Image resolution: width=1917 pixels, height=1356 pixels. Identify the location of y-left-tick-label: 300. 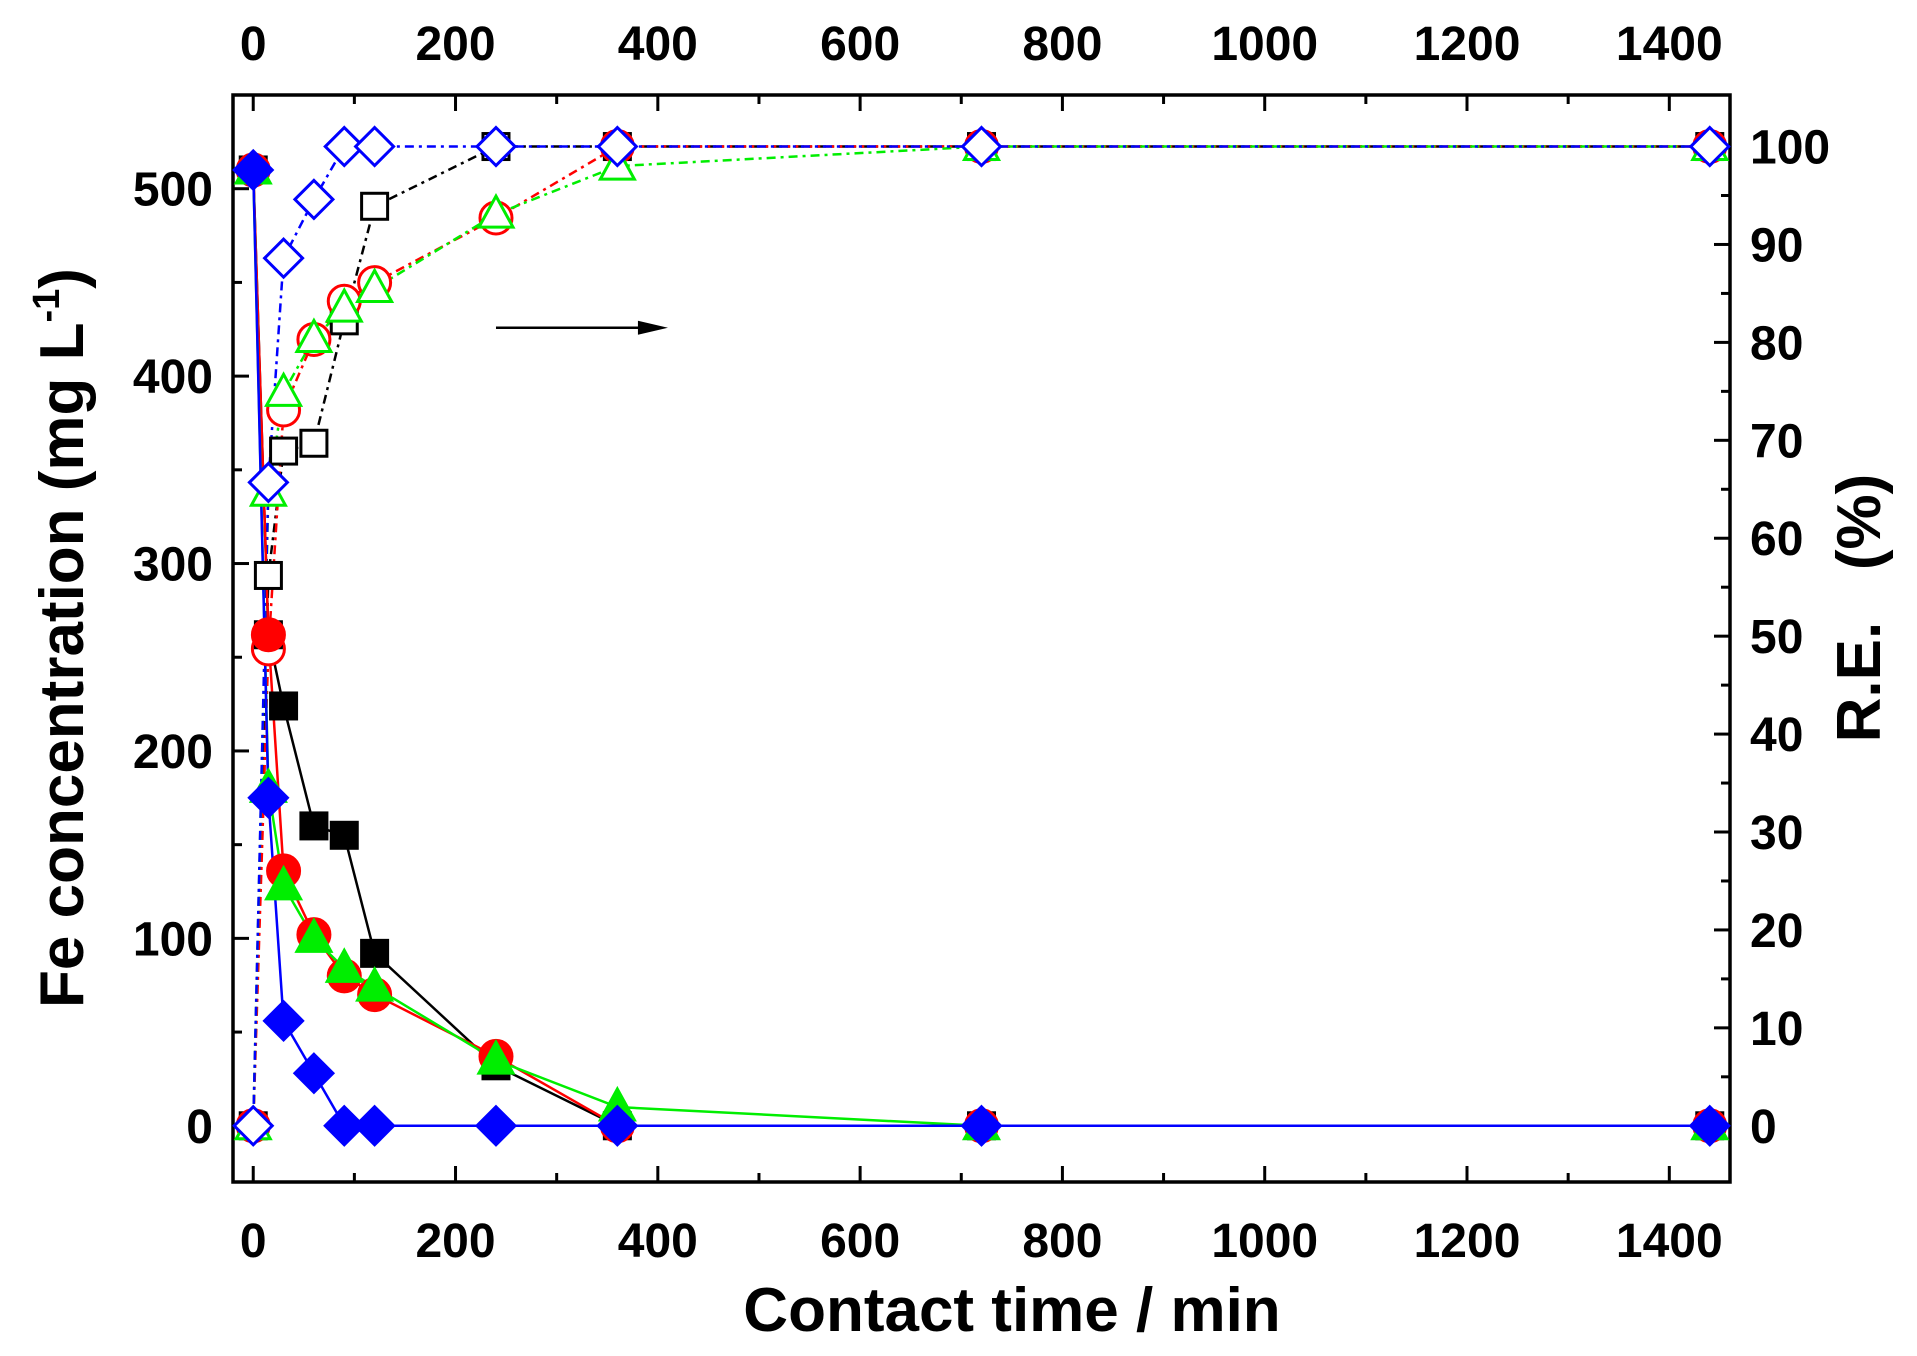
(173, 565).